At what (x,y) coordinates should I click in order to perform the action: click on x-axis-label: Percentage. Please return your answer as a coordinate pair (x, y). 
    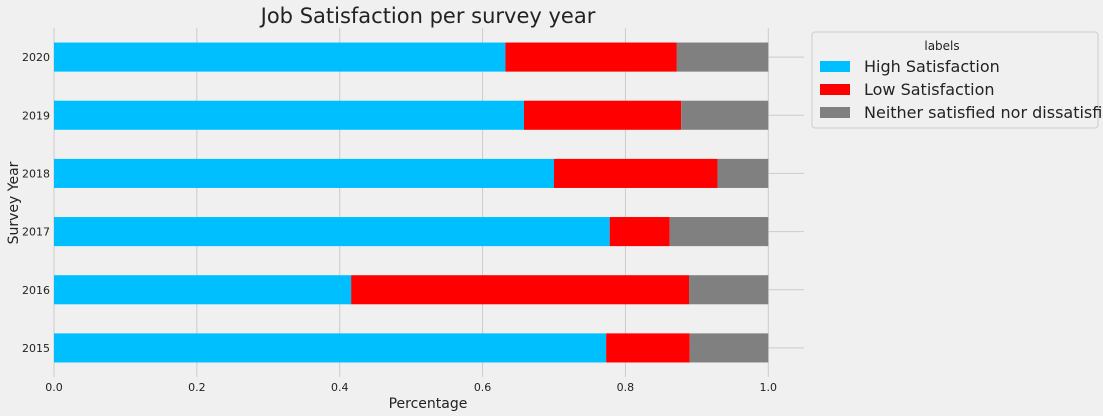
    Looking at the image, I should click on (428, 404).